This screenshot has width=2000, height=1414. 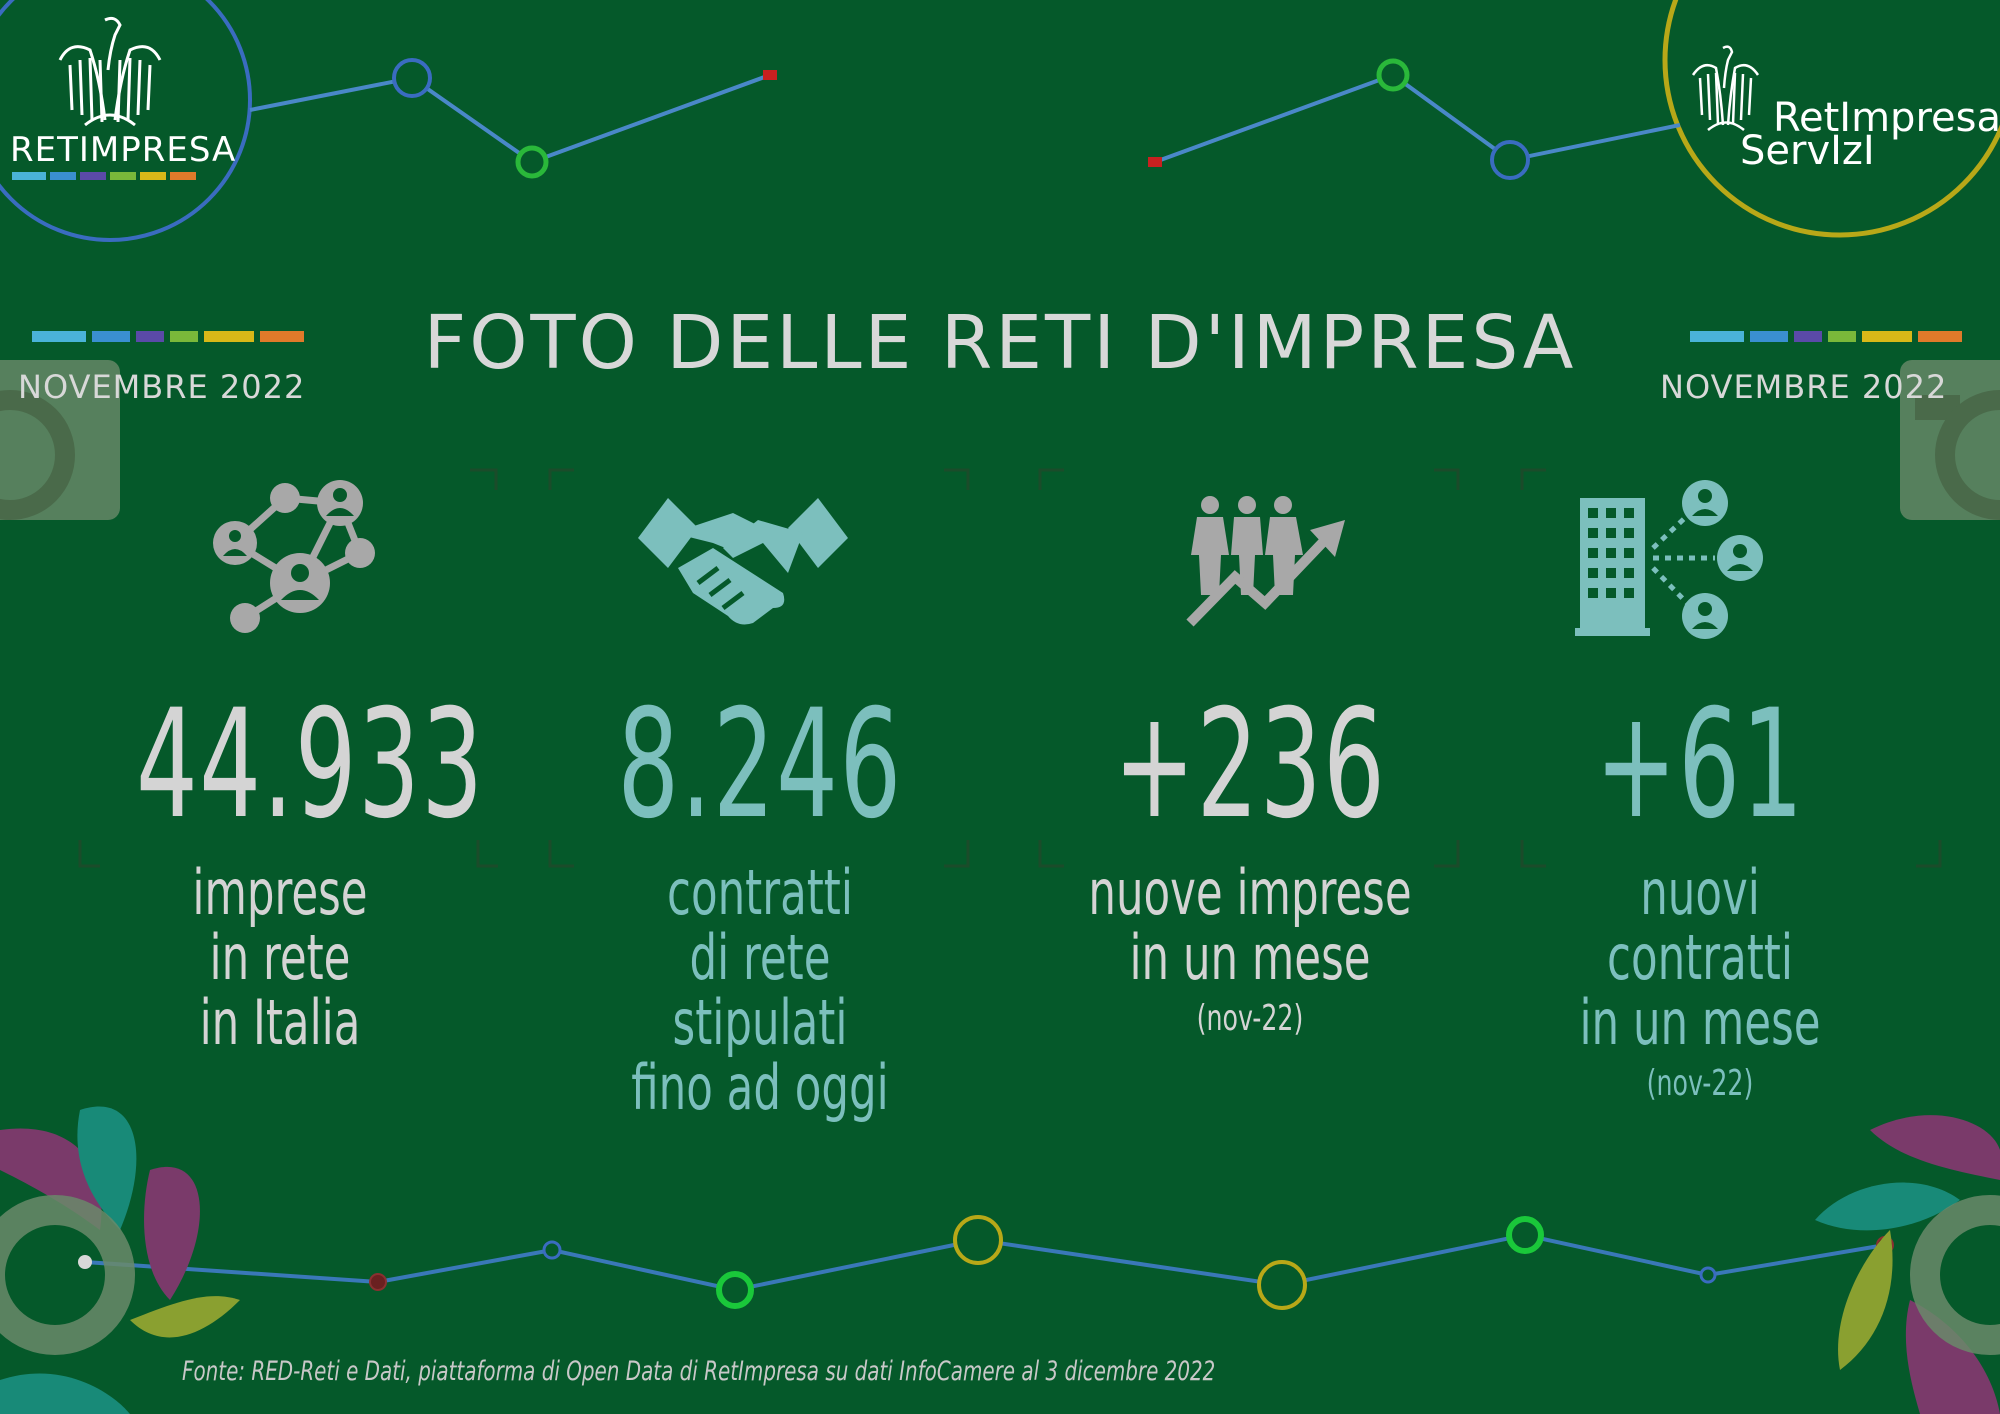 What do you see at coordinates (123, 150) in the screenshot?
I see `left-logo-name: RETIMPRESA` at bounding box center [123, 150].